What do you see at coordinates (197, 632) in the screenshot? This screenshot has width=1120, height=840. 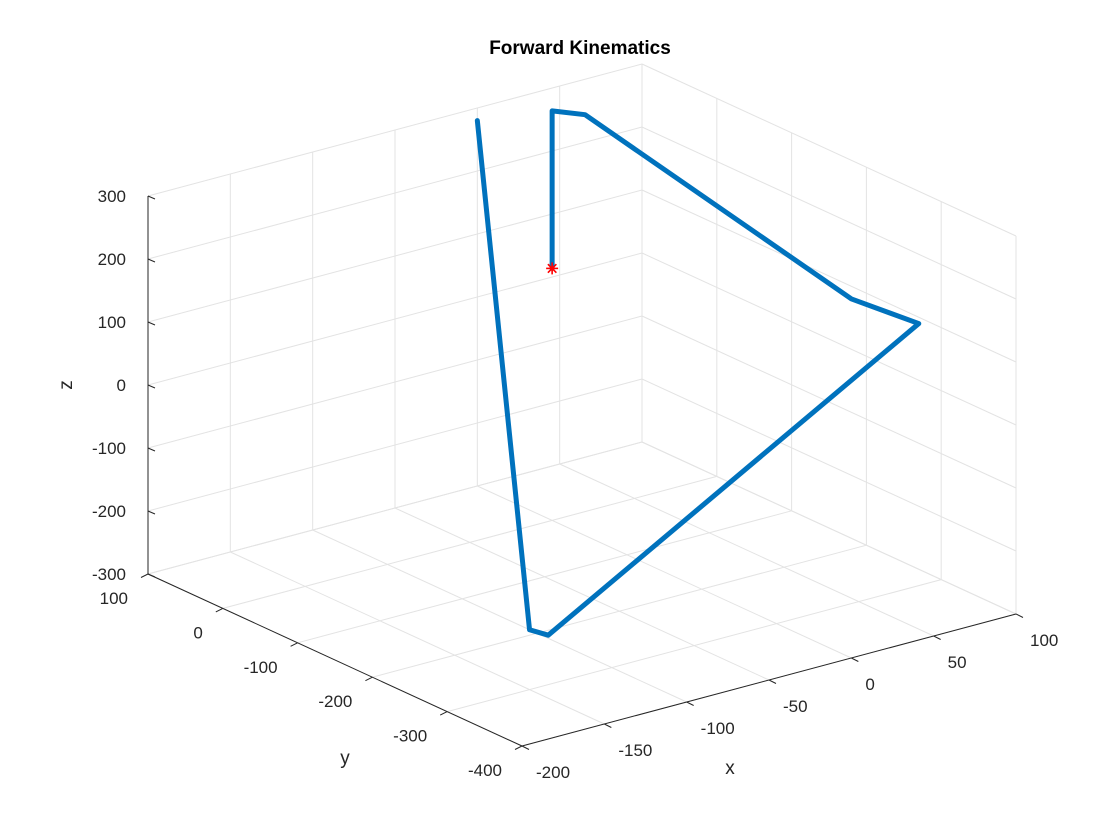 I see `y-tick-label: 0` at bounding box center [197, 632].